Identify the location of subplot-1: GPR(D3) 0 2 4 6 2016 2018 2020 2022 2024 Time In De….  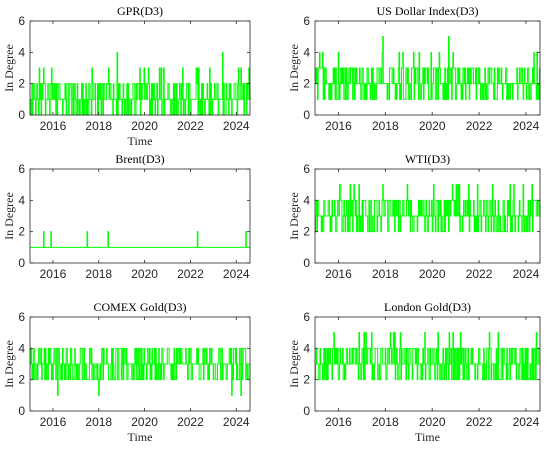
(126, 76).